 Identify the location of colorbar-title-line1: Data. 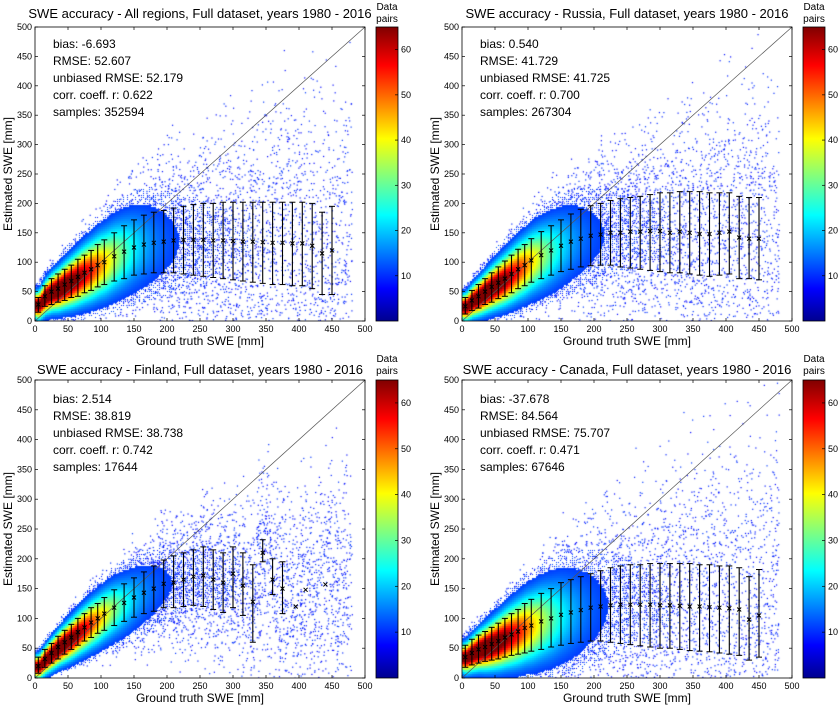
(387, 7).